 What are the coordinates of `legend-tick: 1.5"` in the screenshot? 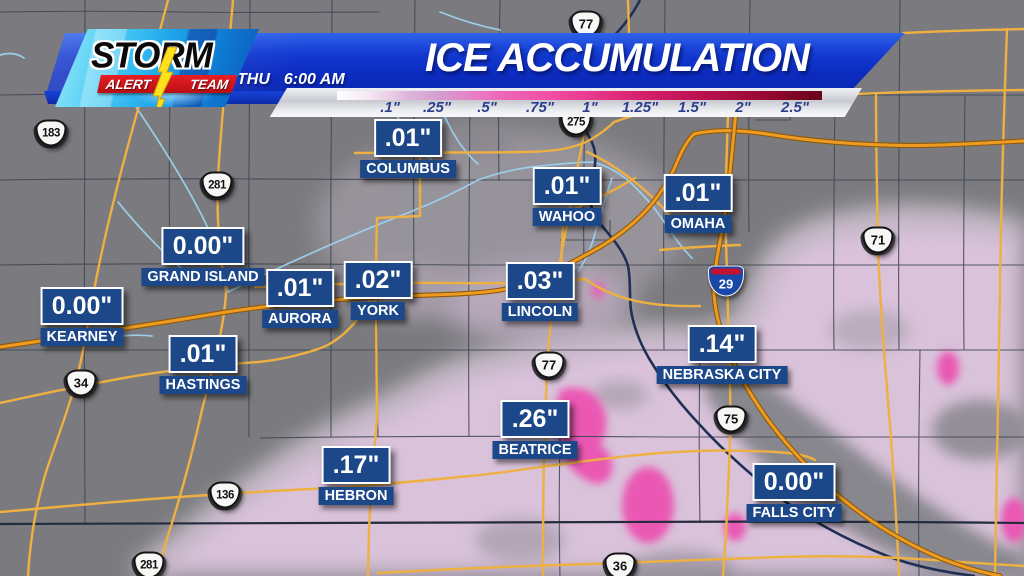 It's located at (692, 107).